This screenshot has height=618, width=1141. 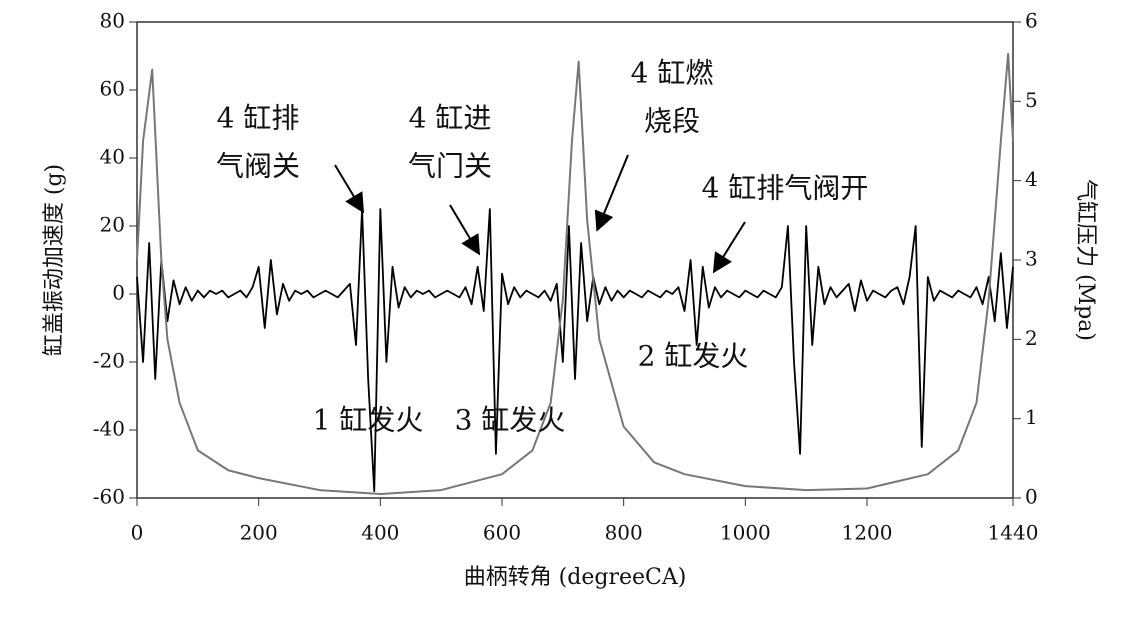 What do you see at coordinates (672, 73) in the screenshot?
I see `annotation: 4 缸燃` at bounding box center [672, 73].